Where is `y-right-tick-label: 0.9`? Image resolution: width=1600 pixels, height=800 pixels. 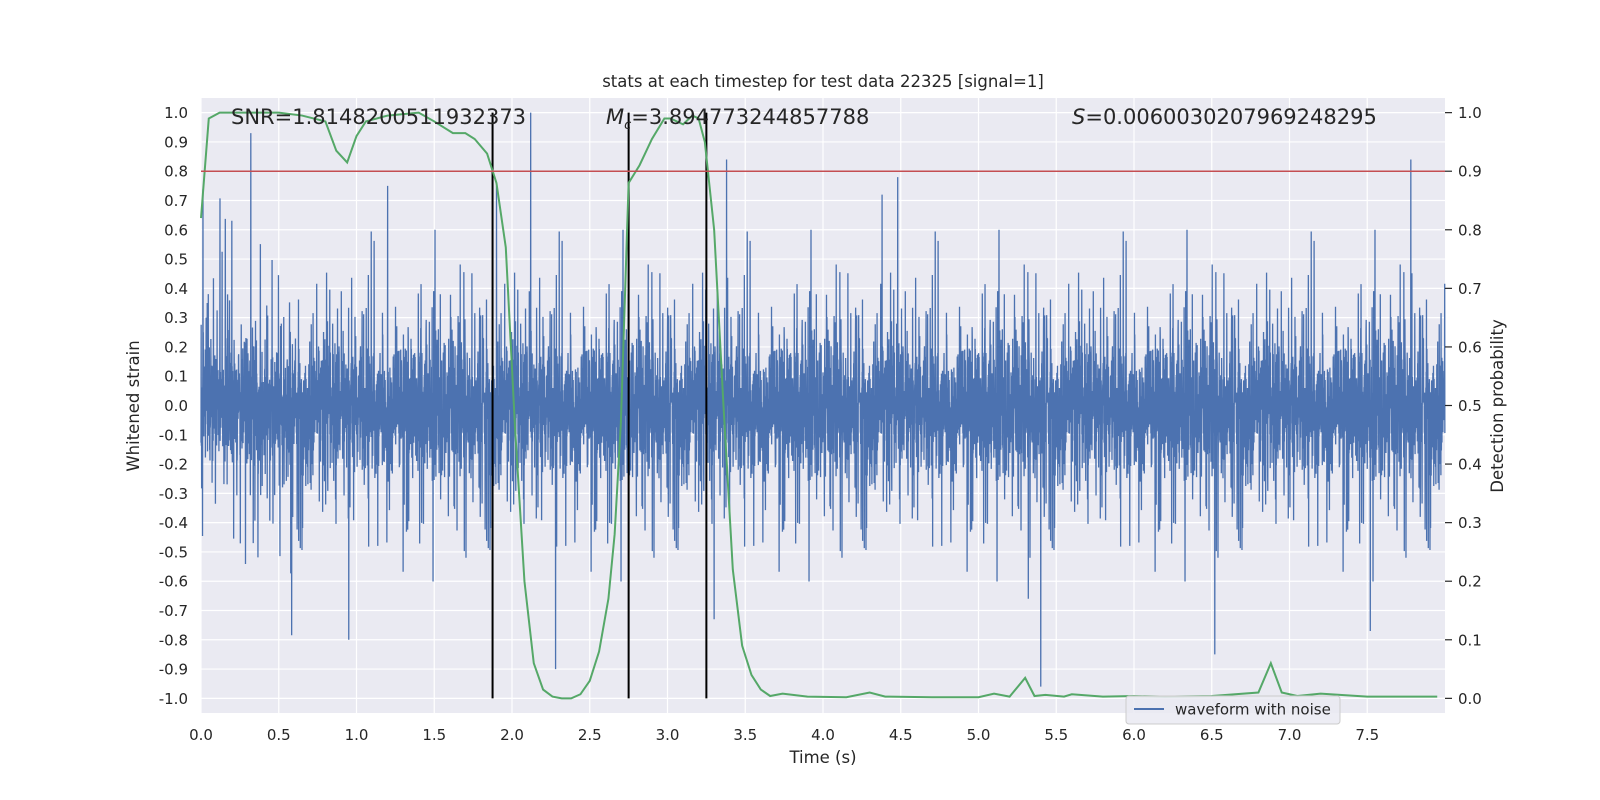
y-right-tick-label: 0.9 is located at coordinates (1470, 172).